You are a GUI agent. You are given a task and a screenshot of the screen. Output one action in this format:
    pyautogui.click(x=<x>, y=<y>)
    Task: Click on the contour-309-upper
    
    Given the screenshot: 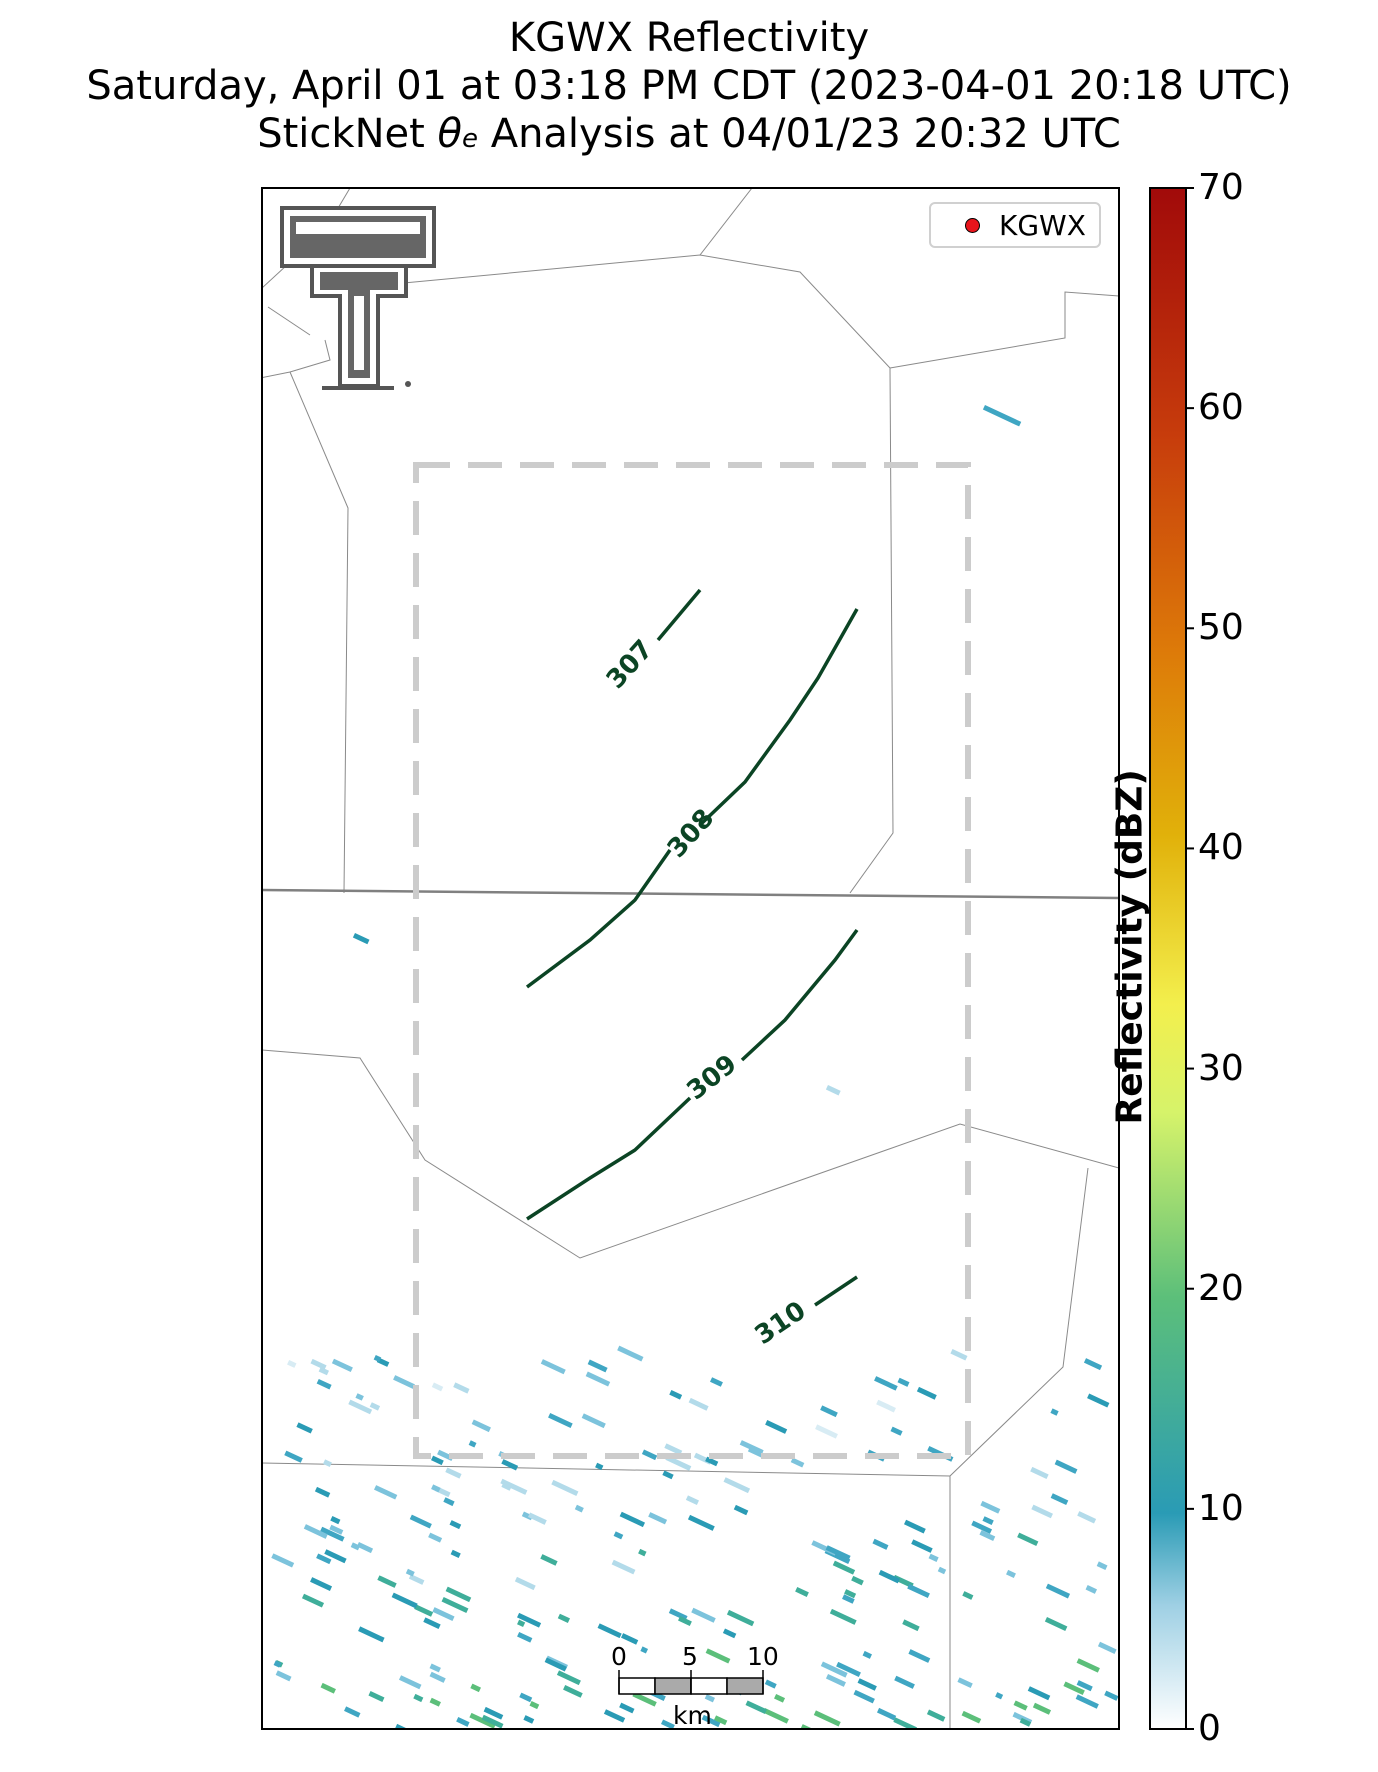 What is the action you would take?
    pyautogui.click(x=799, y=995)
    